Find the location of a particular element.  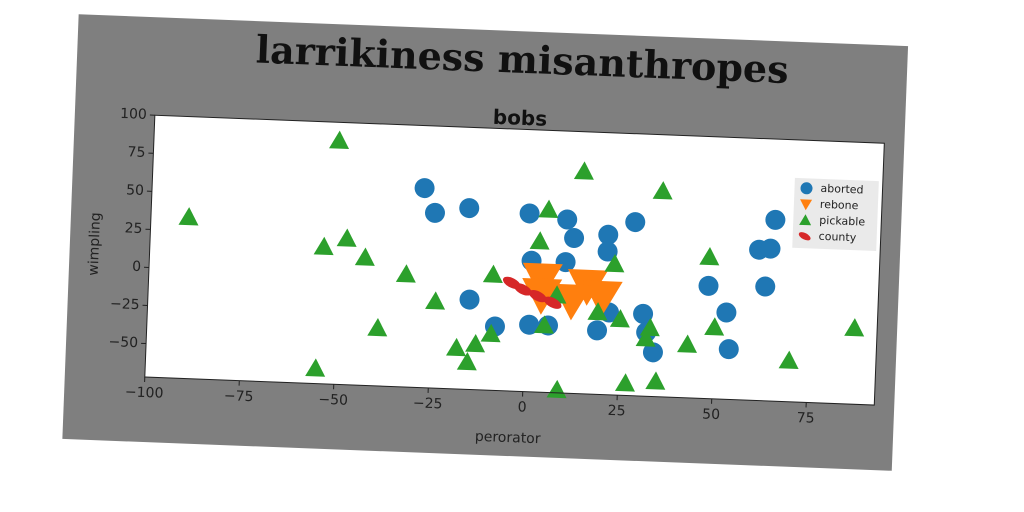

x-tick-label: −75 is located at coordinates (239, 396).